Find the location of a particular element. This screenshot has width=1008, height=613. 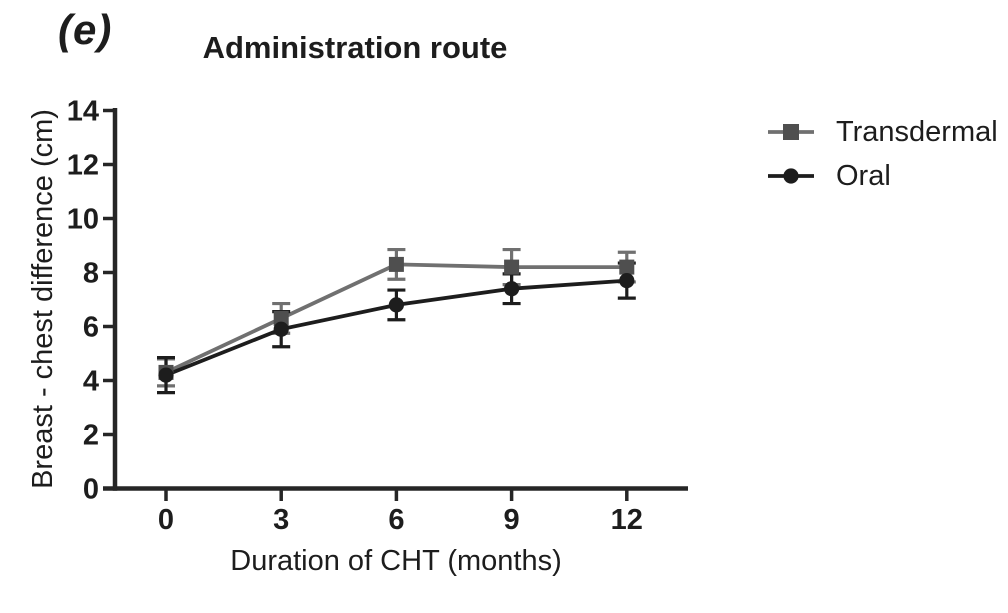

y-tick-label: 2 is located at coordinates (91, 436).